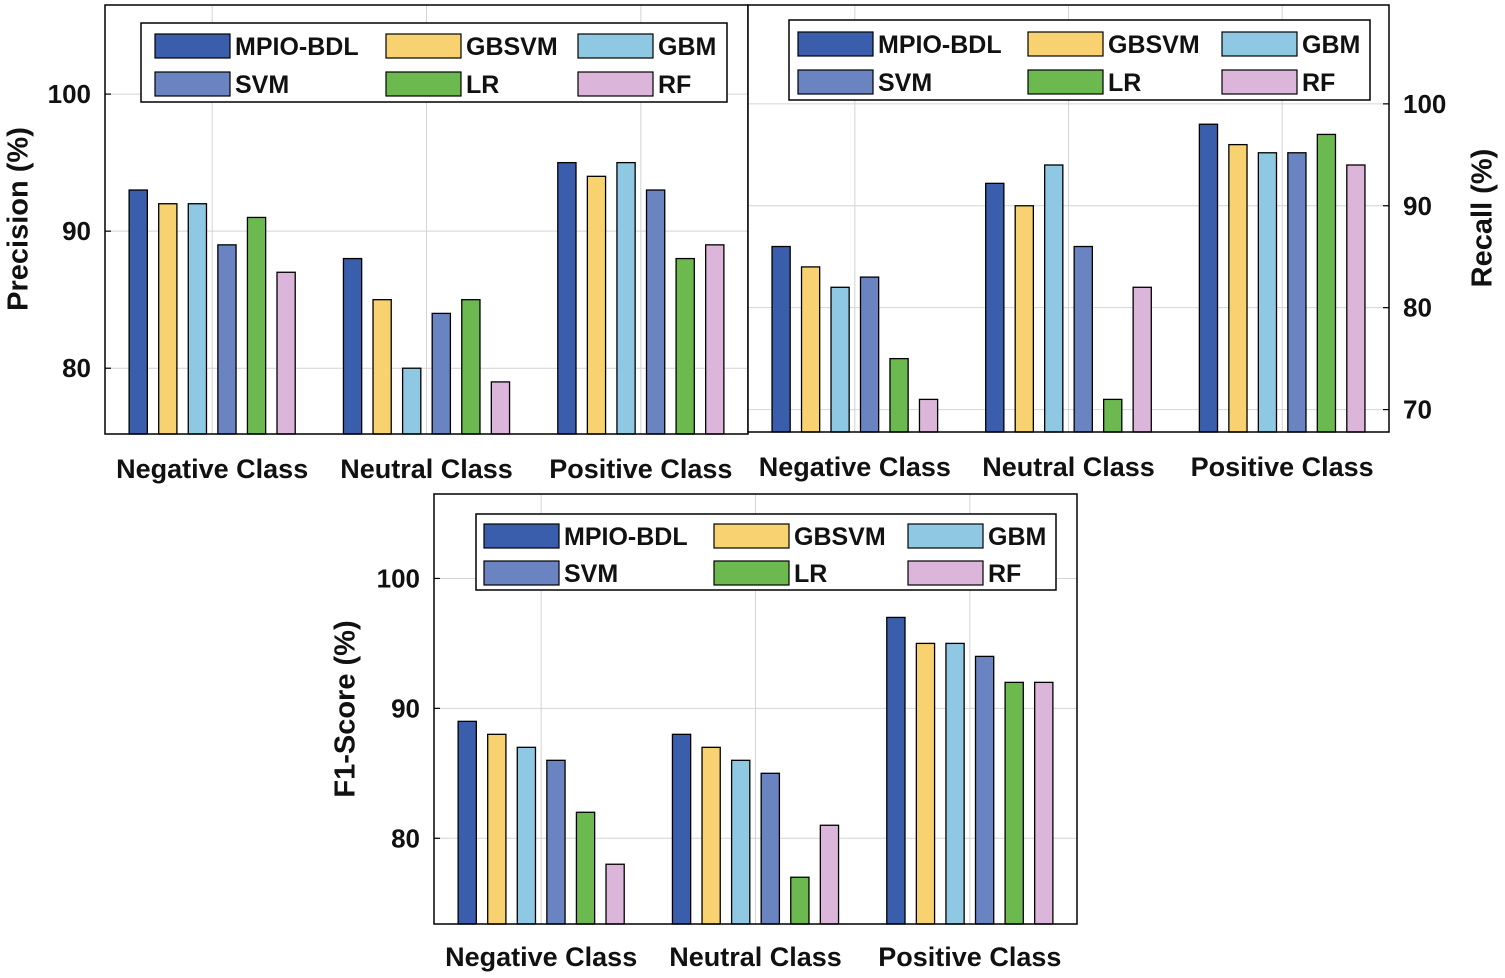 Image resolution: width=1505 pixels, height=978 pixels. What do you see at coordinates (1326, 283) in the screenshot?
I see `bar-lr-positive-class` at bounding box center [1326, 283].